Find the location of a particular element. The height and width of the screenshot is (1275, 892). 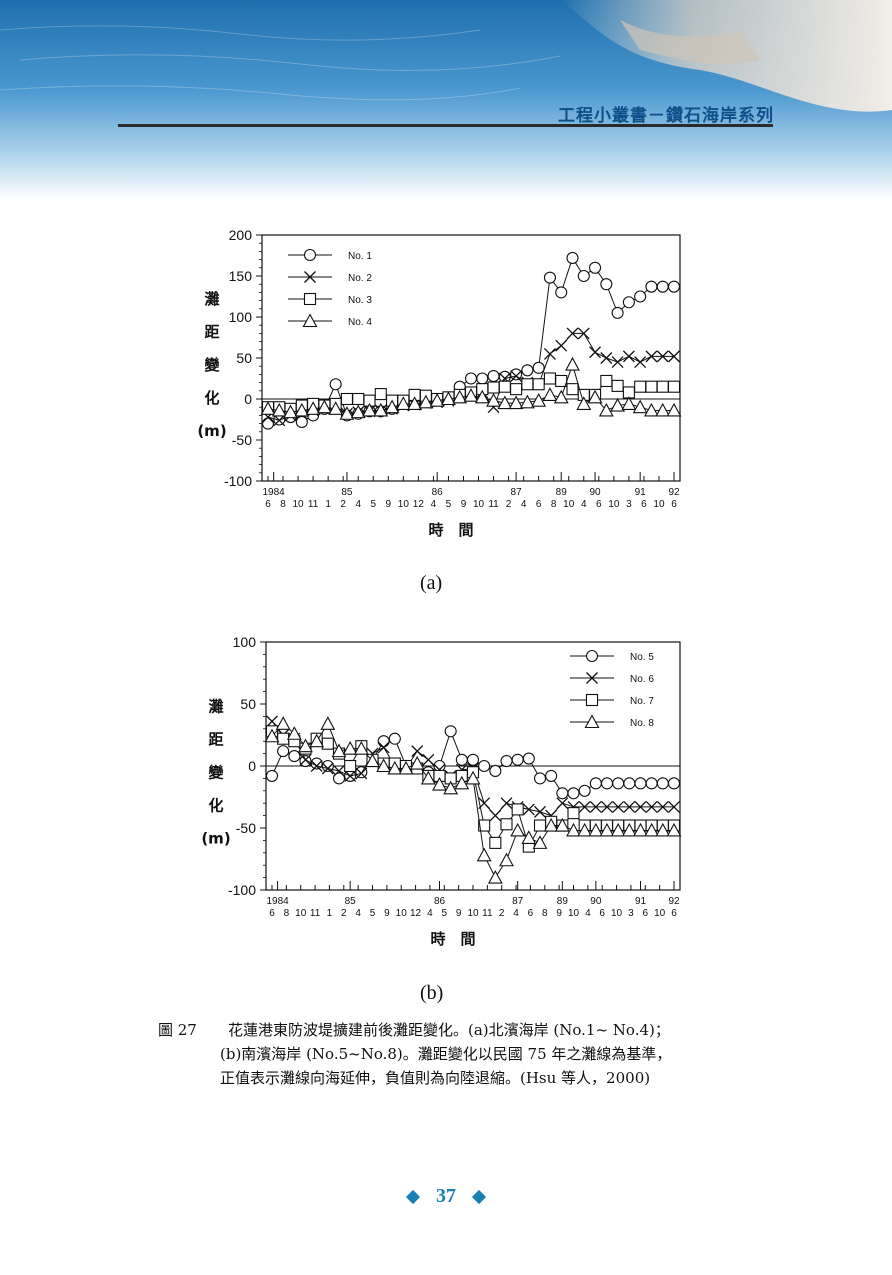

legend-label: No. 5 is located at coordinates (642, 657).